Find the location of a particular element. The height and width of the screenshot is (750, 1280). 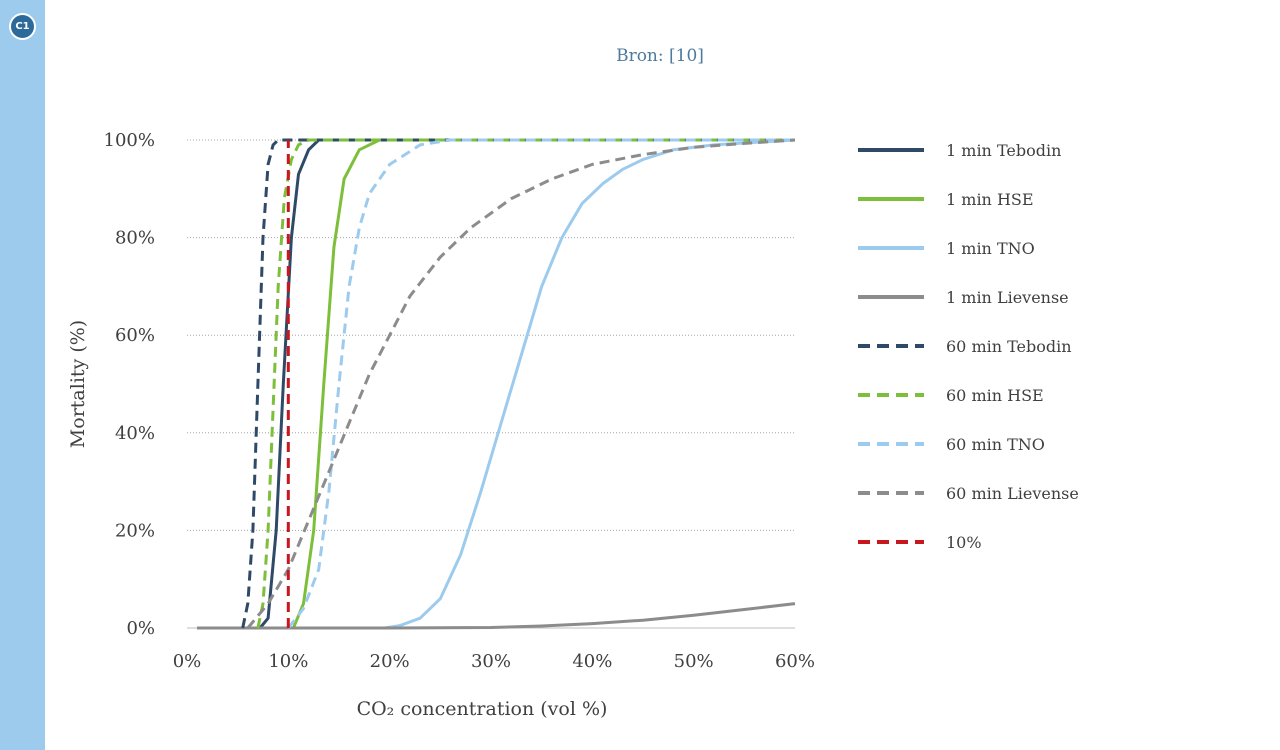

legend-label: 10% is located at coordinates (964, 542).